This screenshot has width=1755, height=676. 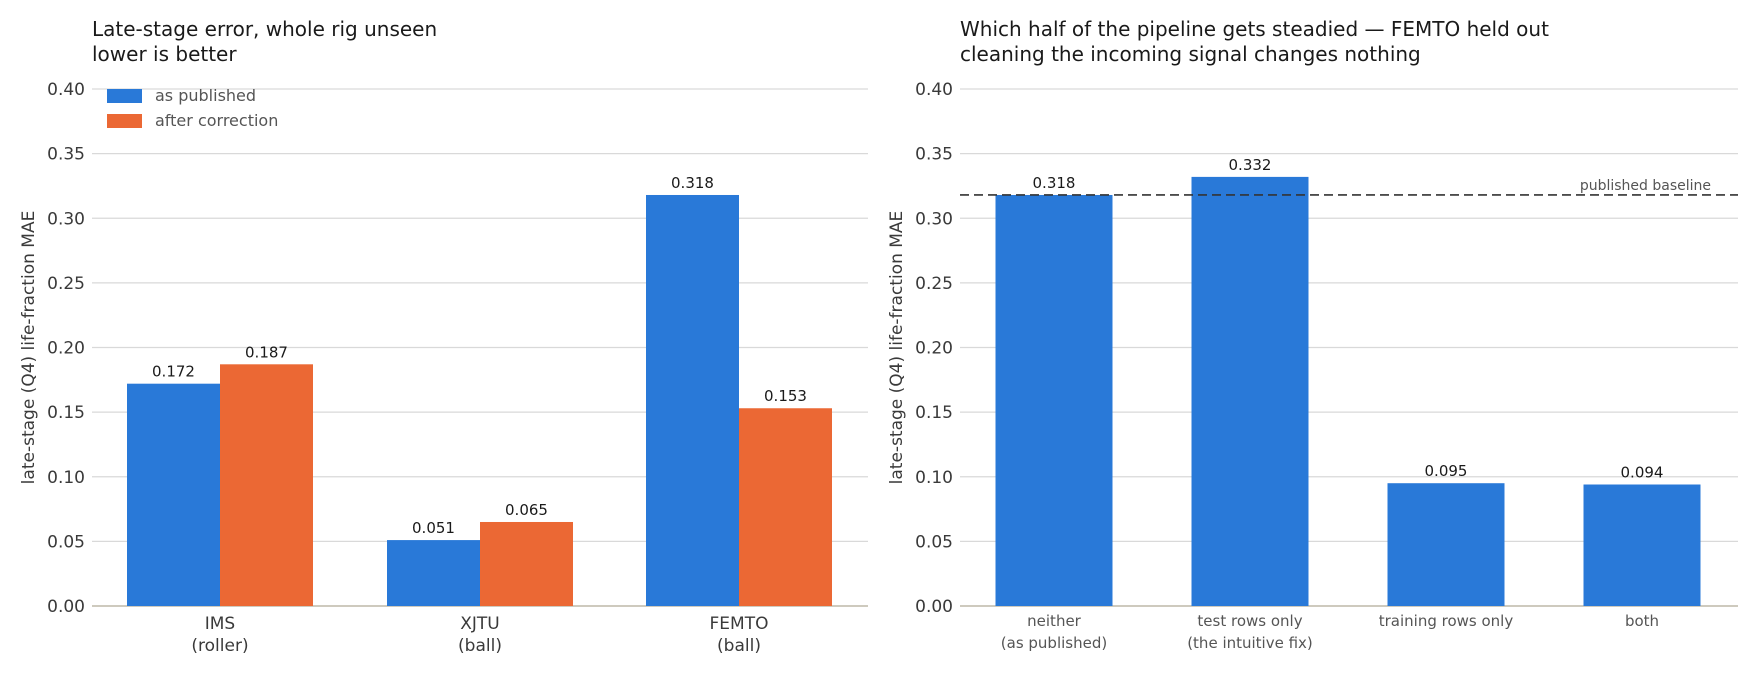 What do you see at coordinates (216, 120) in the screenshot?
I see `legend-label: after correction` at bounding box center [216, 120].